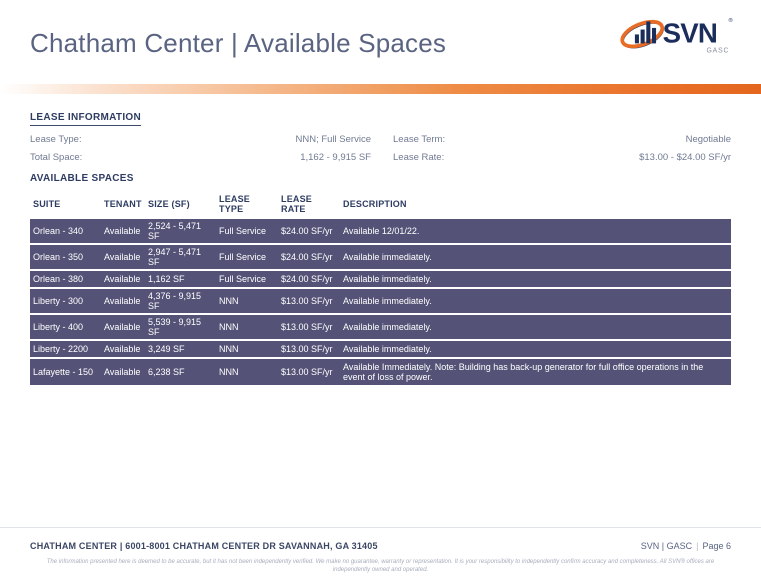  What do you see at coordinates (175, 257) in the screenshot?
I see `cell-size: 2,947 - 5,471 SF` at bounding box center [175, 257].